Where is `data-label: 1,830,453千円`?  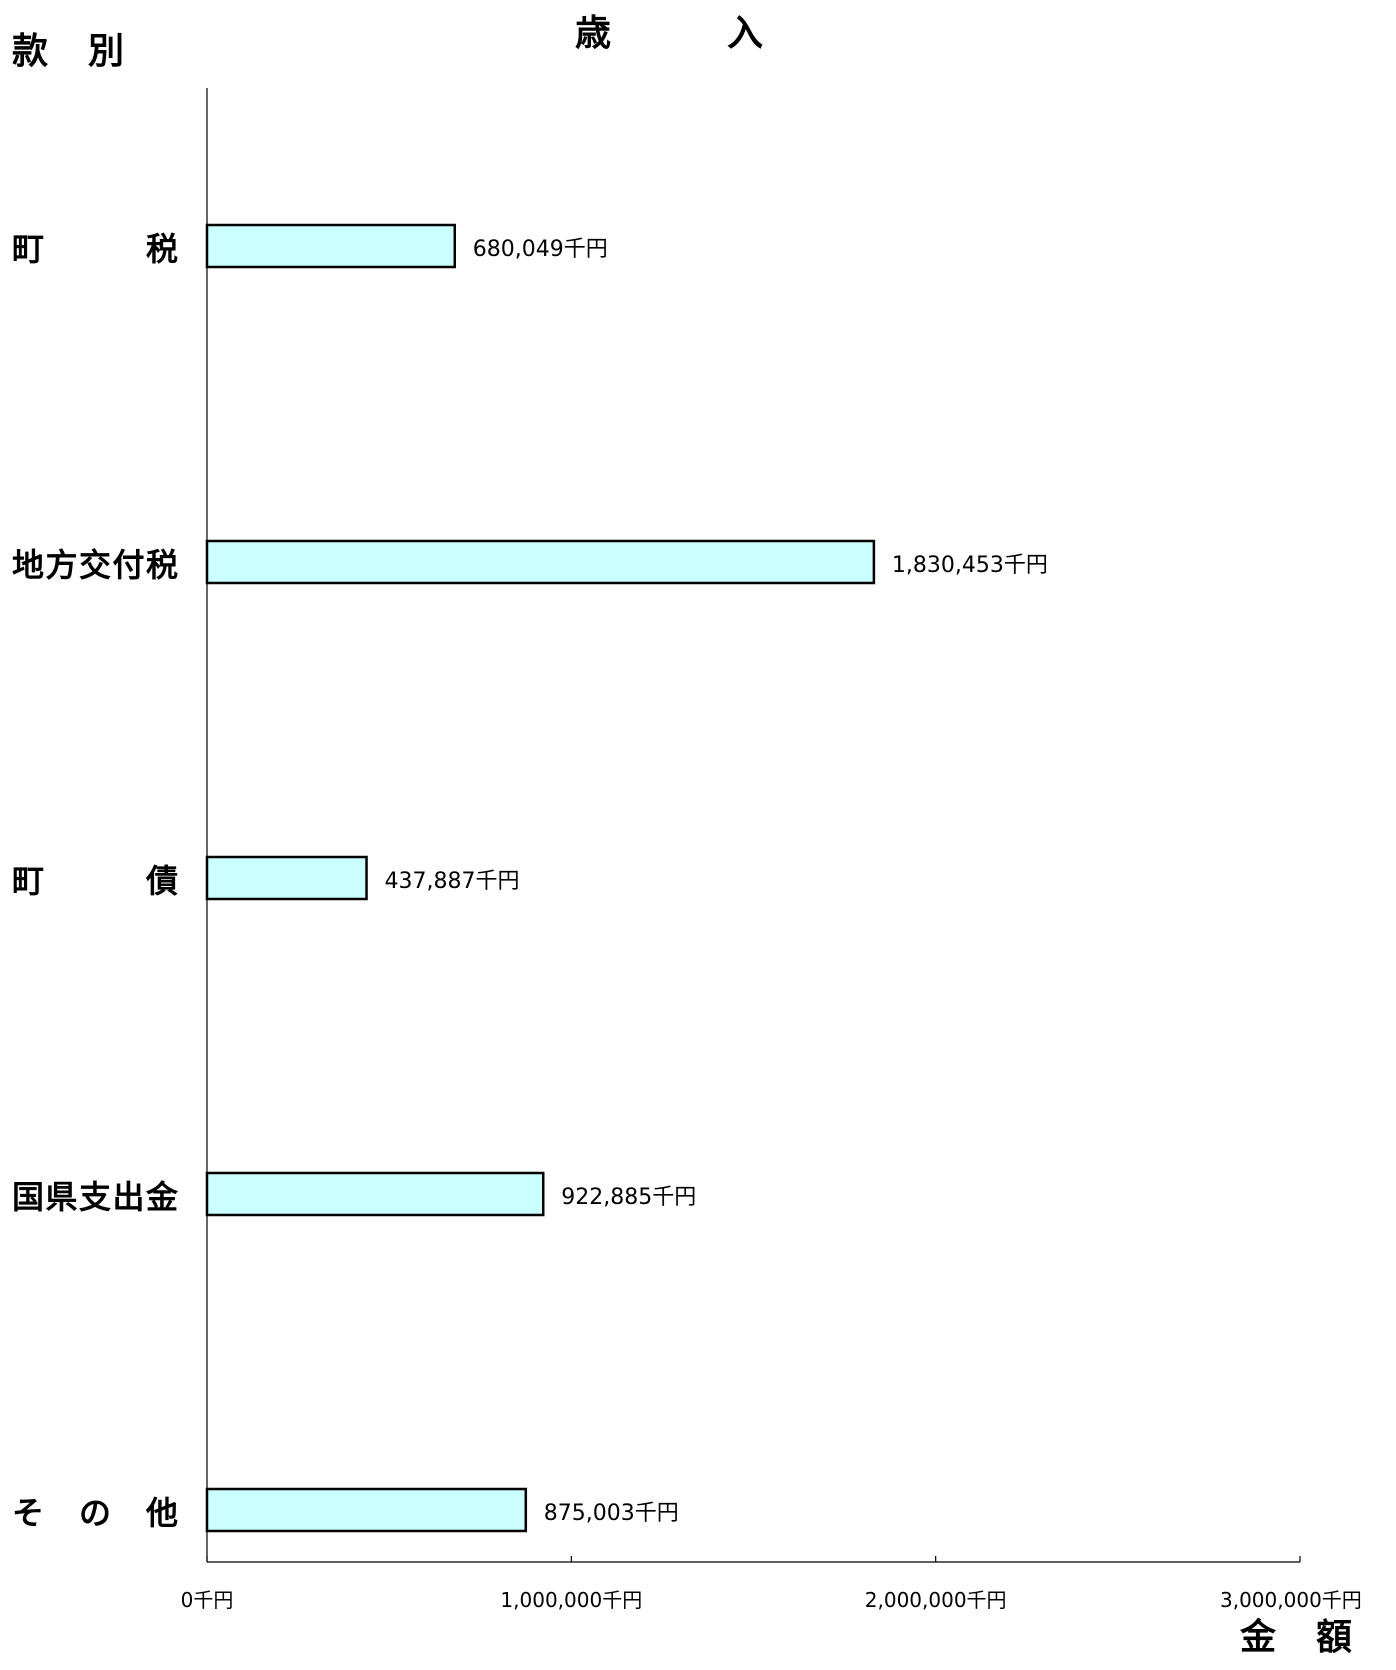 data-label: 1,830,453千円 is located at coordinates (969, 565).